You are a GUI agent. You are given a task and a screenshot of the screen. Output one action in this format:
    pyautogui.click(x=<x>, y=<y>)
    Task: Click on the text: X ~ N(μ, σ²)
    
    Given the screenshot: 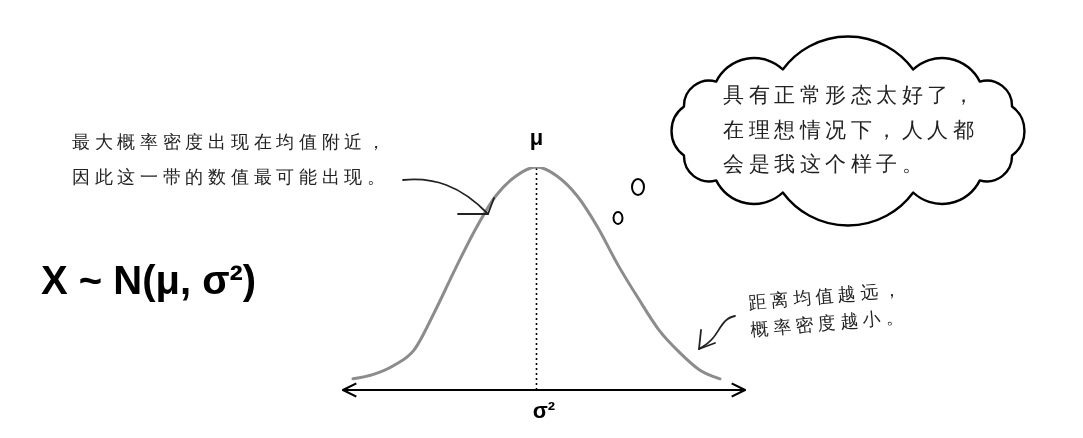 What is the action you would take?
    pyautogui.click(x=149, y=280)
    